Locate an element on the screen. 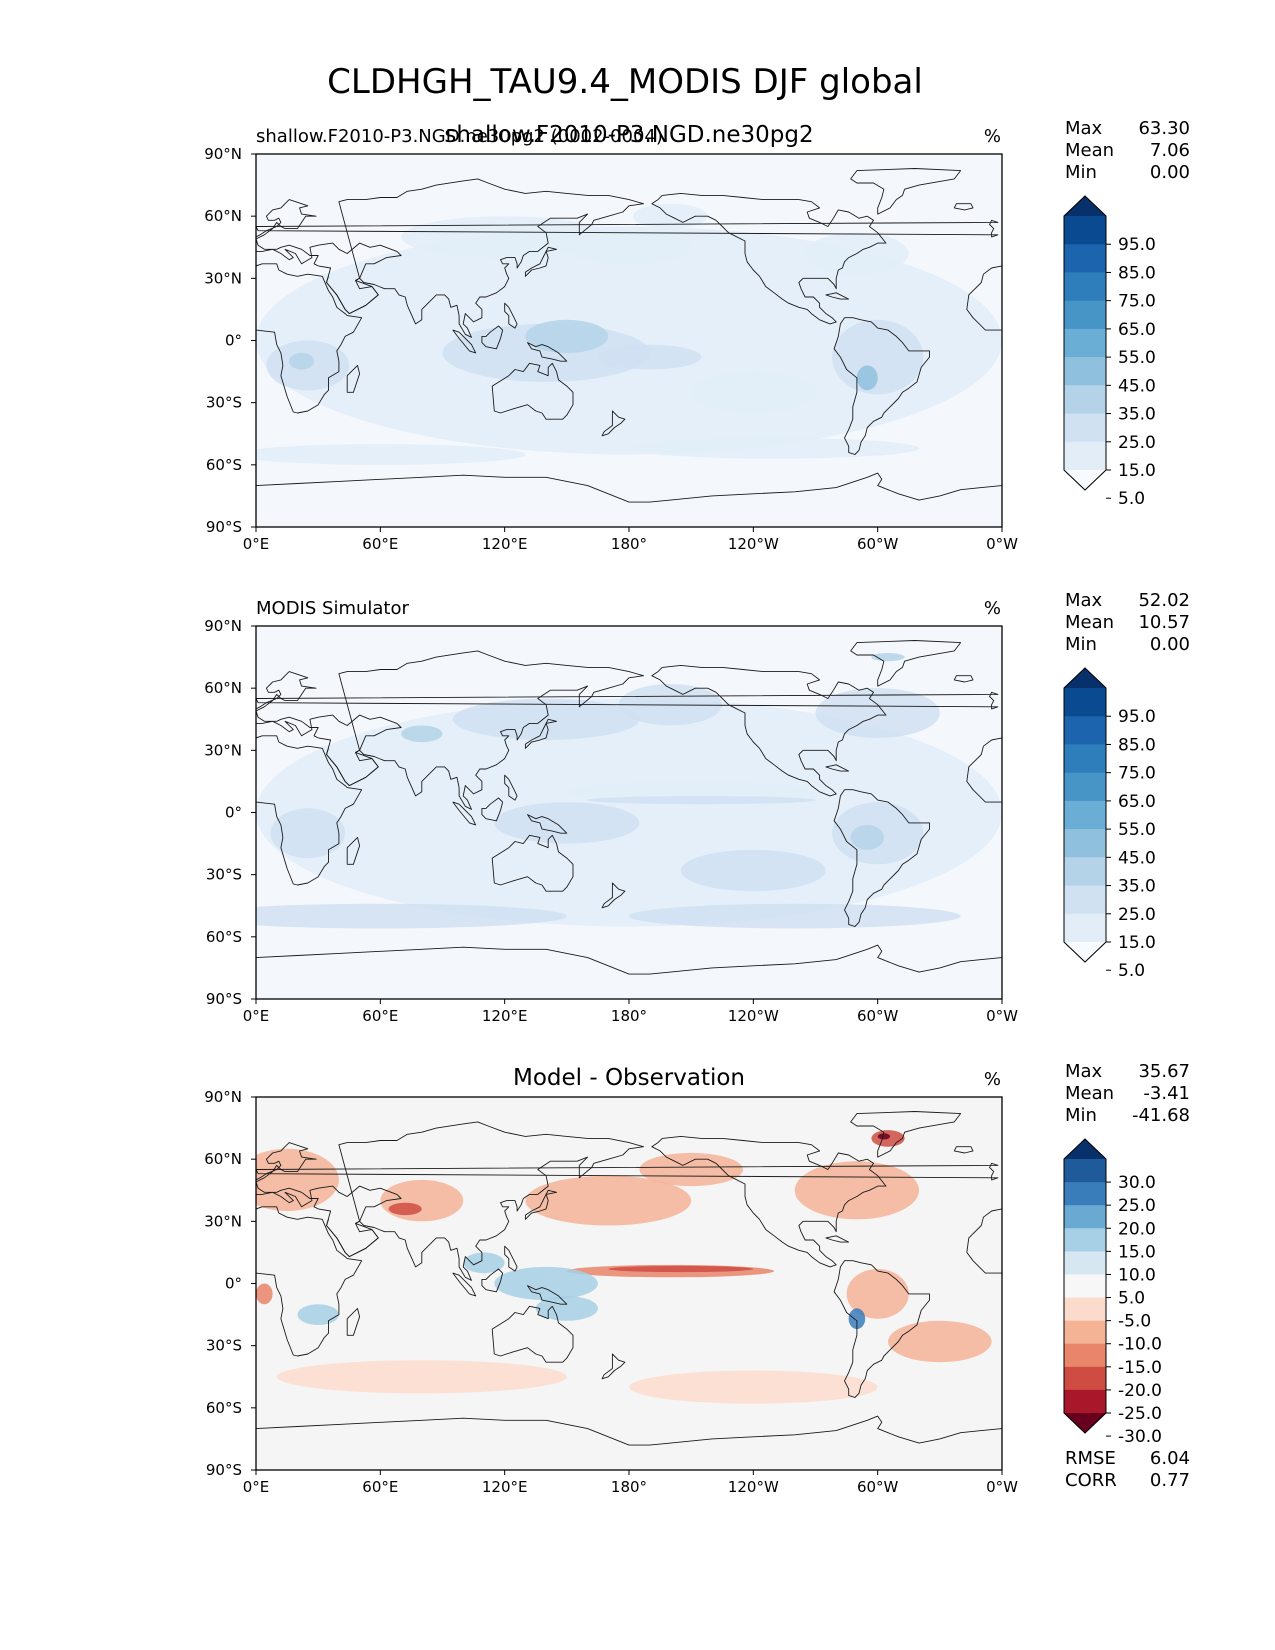  y-tick-label: 90°N is located at coordinates (223, 154).